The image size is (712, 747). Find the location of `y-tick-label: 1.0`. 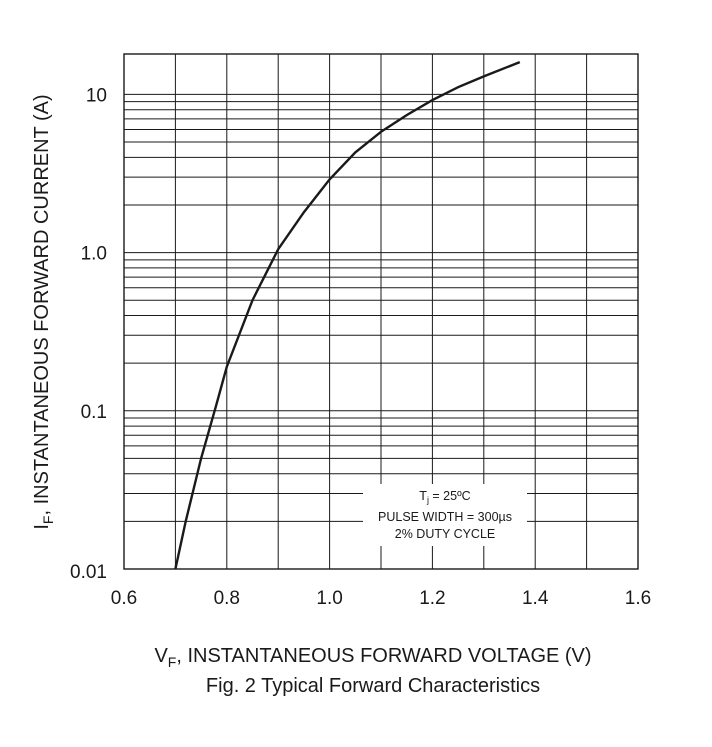

y-tick-label: 1.0 is located at coordinates (94, 254).